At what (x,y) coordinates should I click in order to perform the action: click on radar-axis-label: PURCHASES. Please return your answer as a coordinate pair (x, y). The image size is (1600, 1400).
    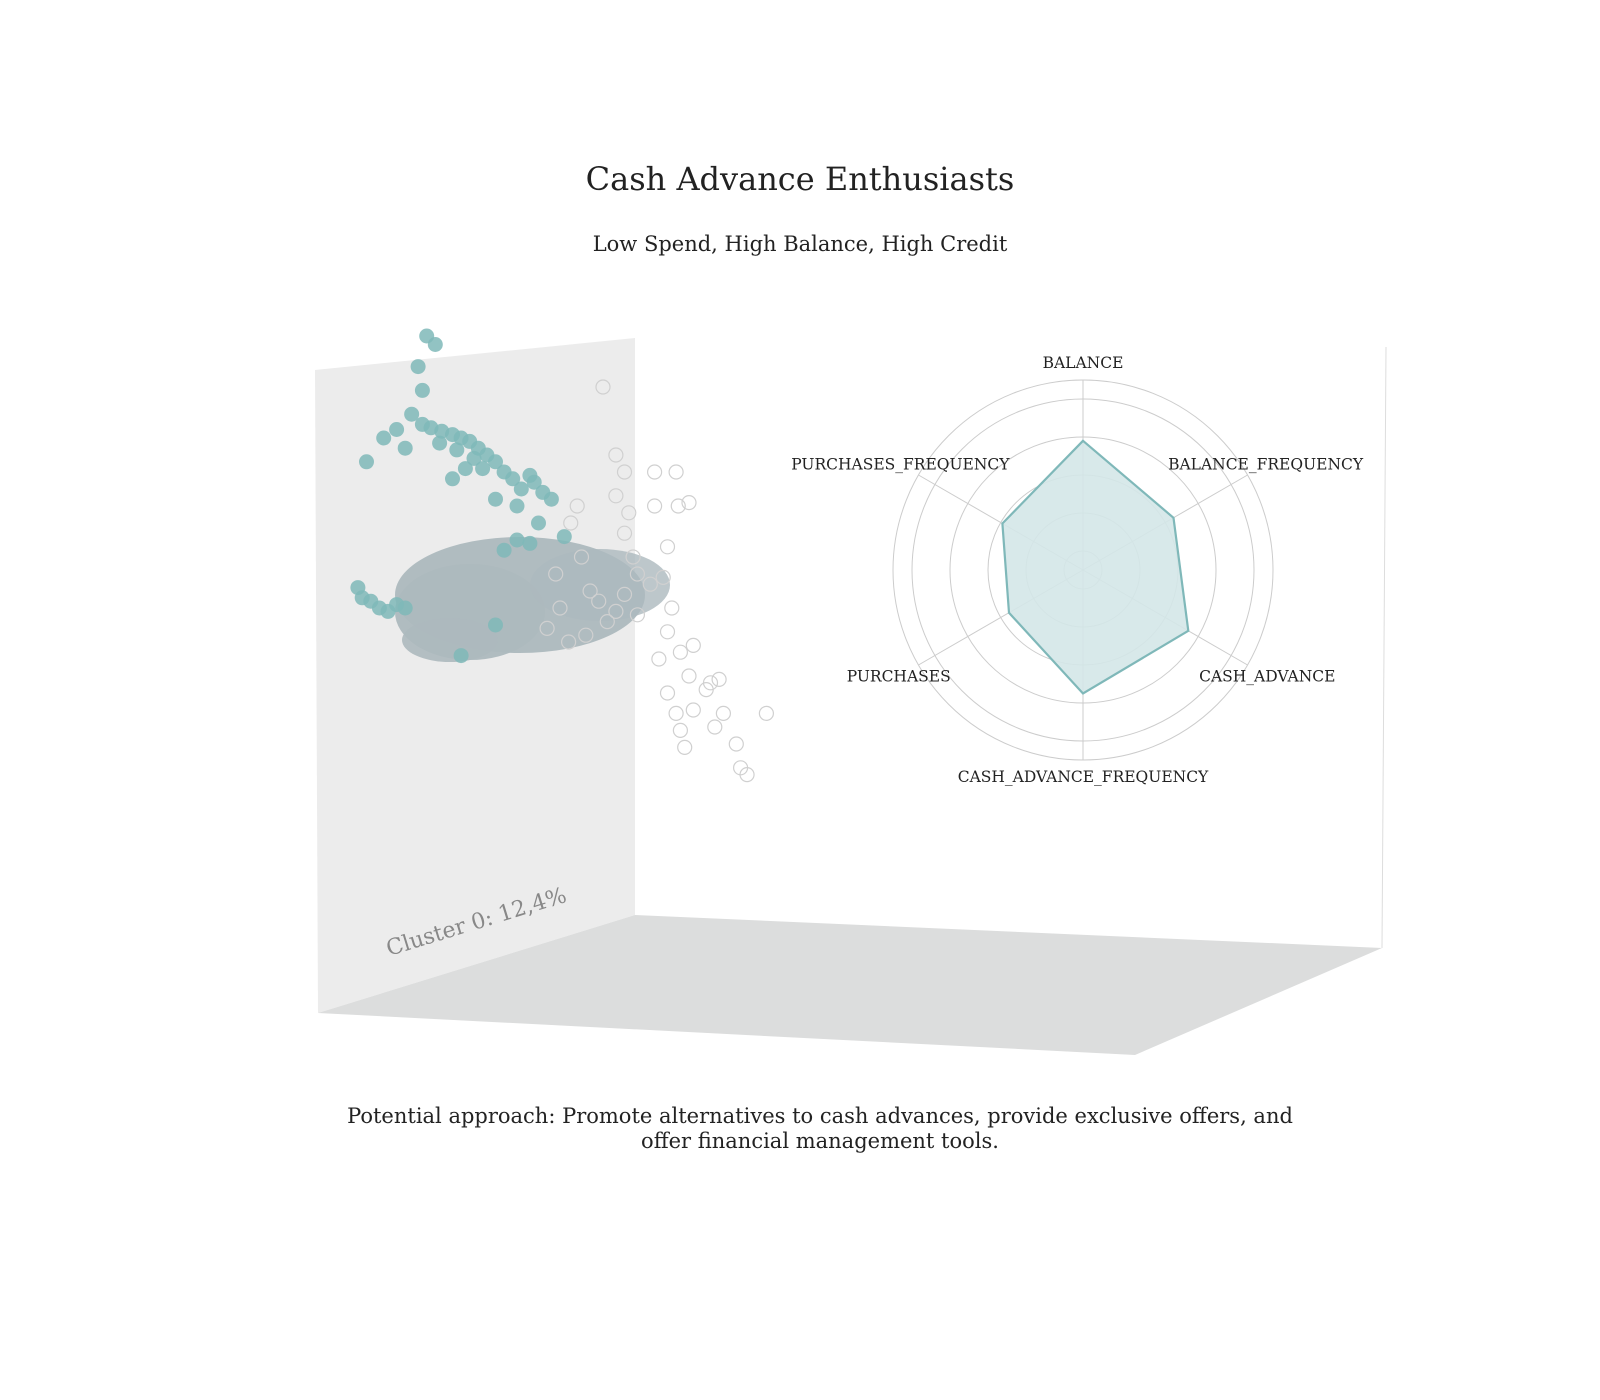
    Looking at the image, I should click on (899, 676).